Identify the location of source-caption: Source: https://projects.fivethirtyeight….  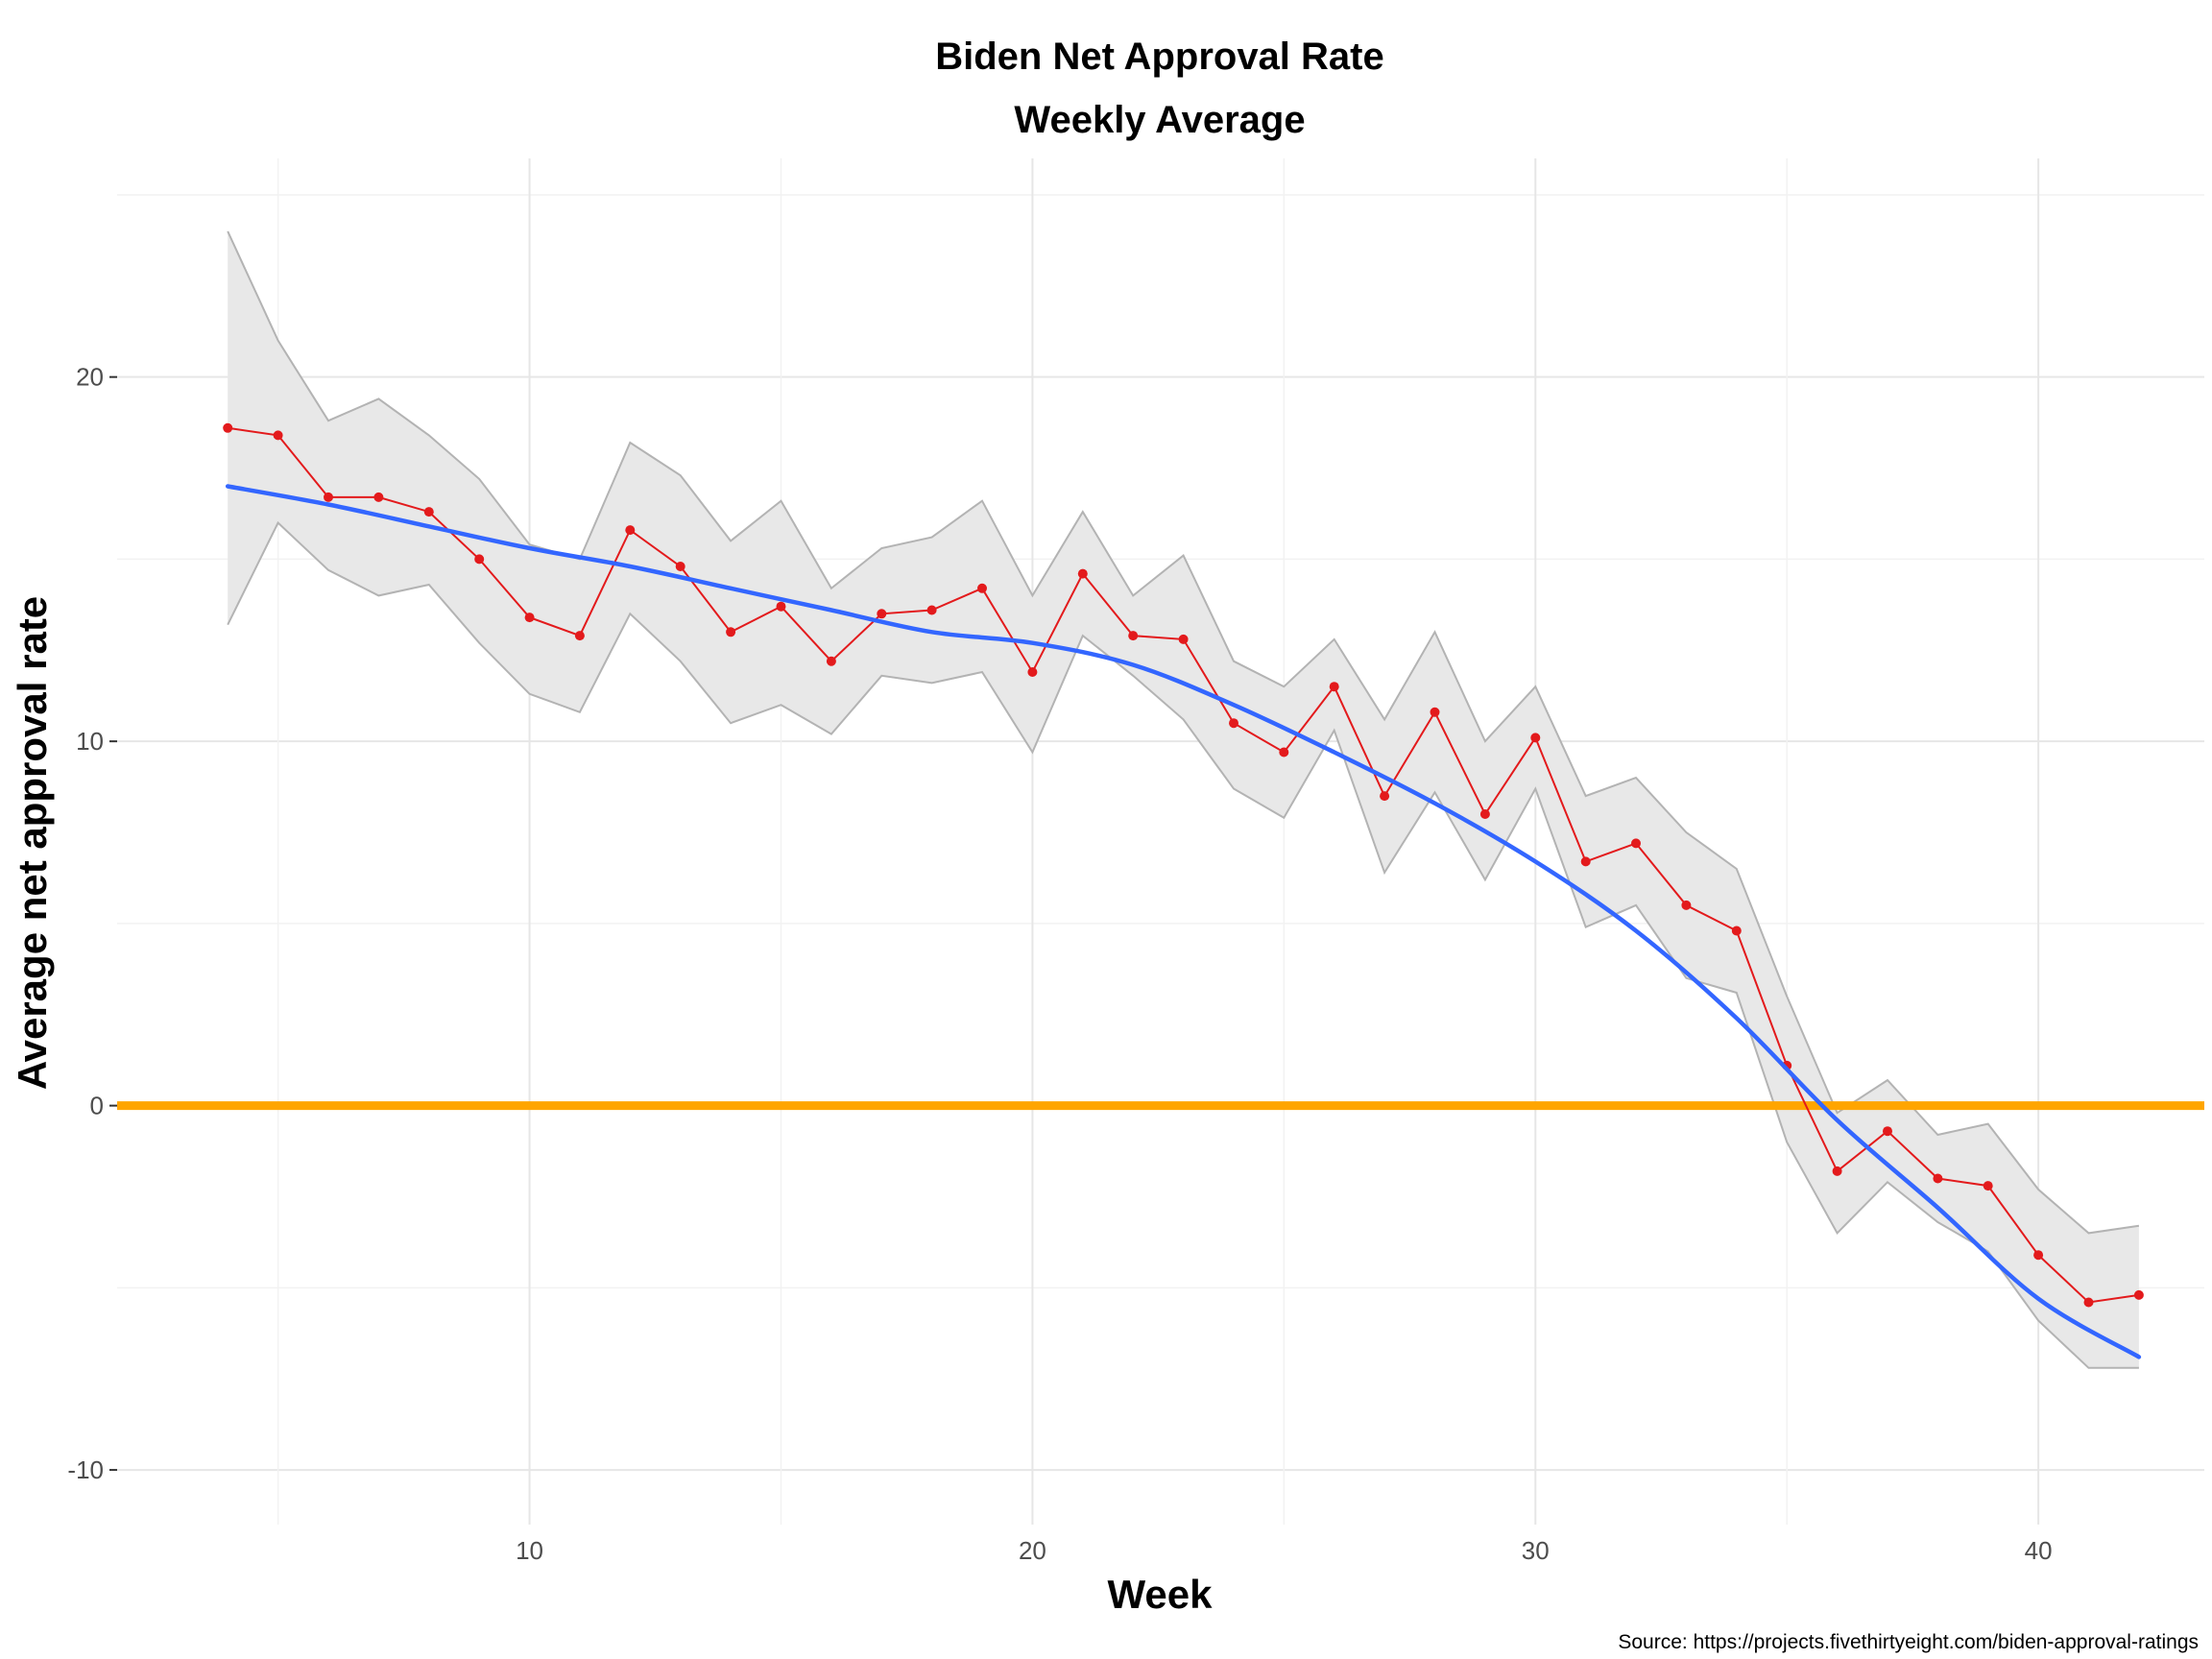
(1909, 1642).